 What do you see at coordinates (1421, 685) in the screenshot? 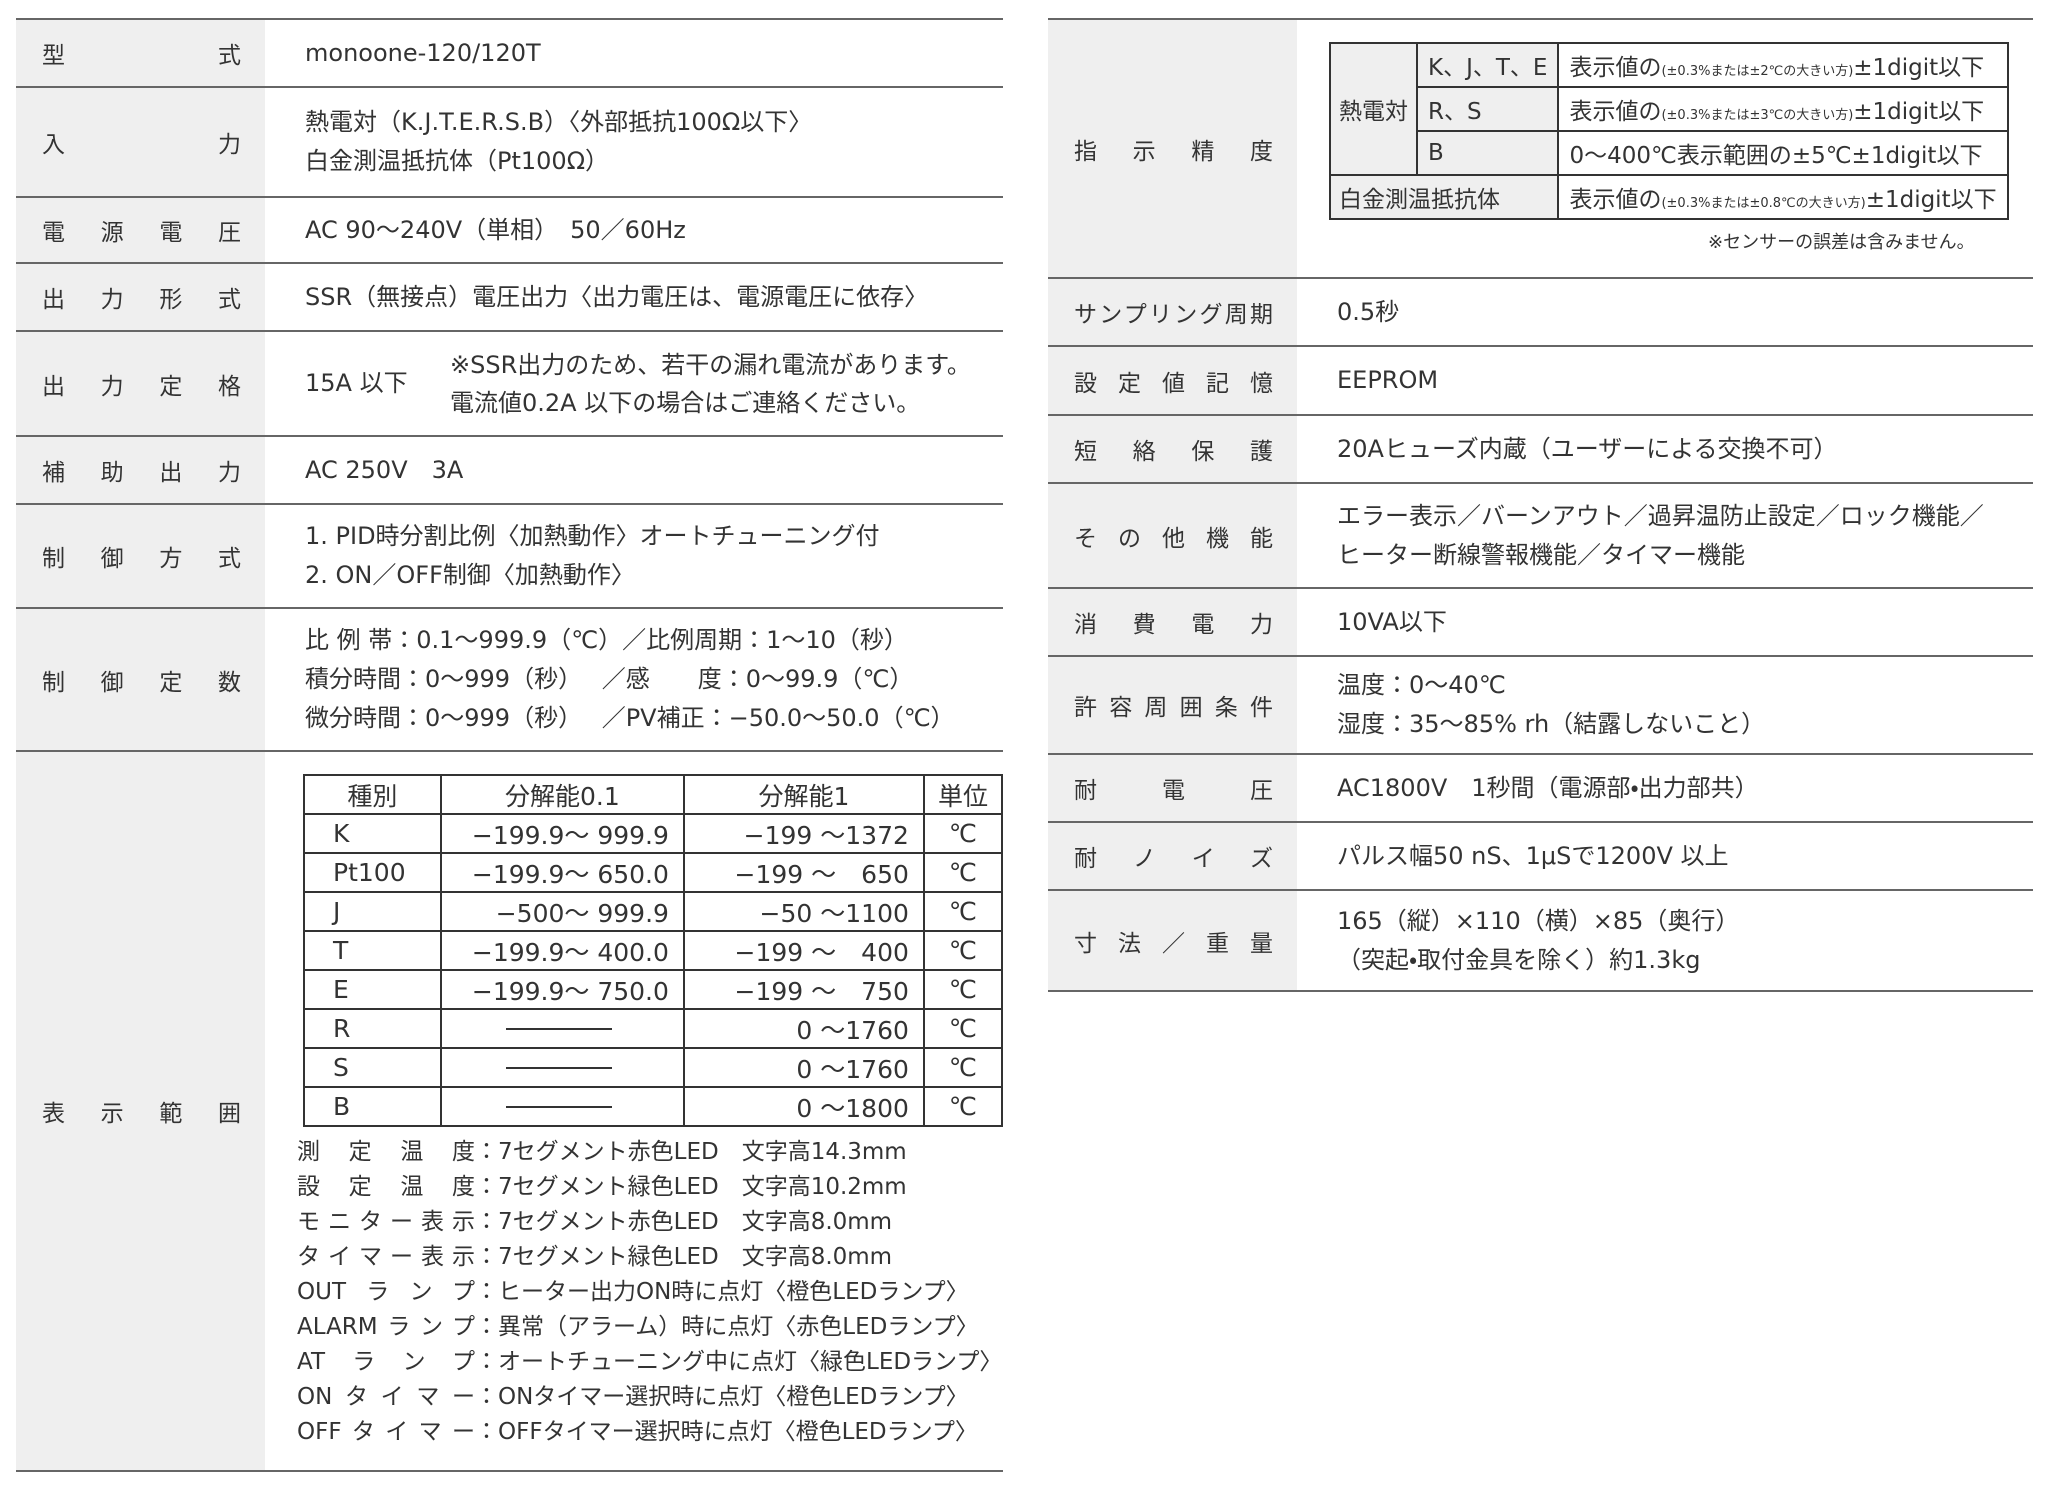
I see `spec-line: 温度：0～40℃` at bounding box center [1421, 685].